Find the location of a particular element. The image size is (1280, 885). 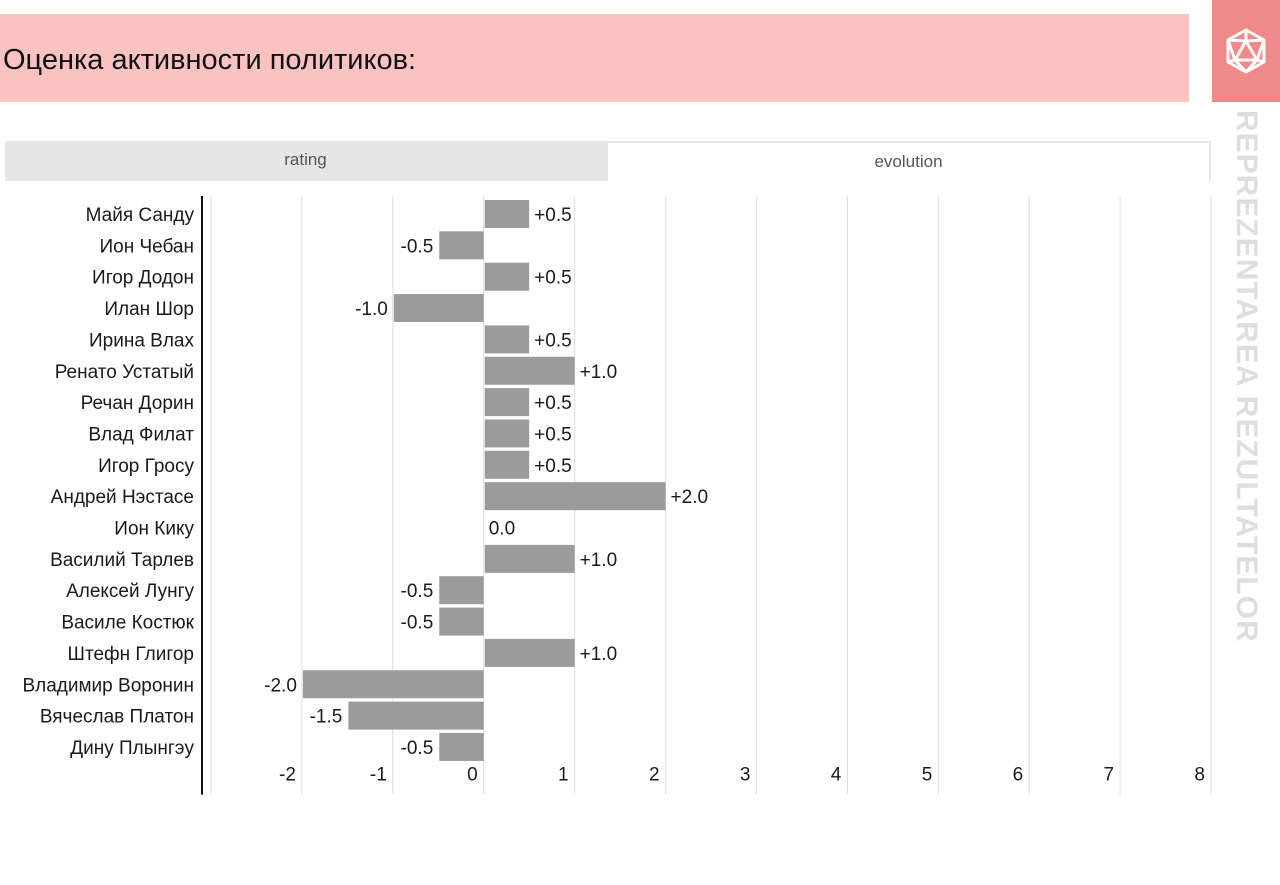

side-banner: REPREZENTAREA REZULTATELOR is located at coordinates (1246, 442).